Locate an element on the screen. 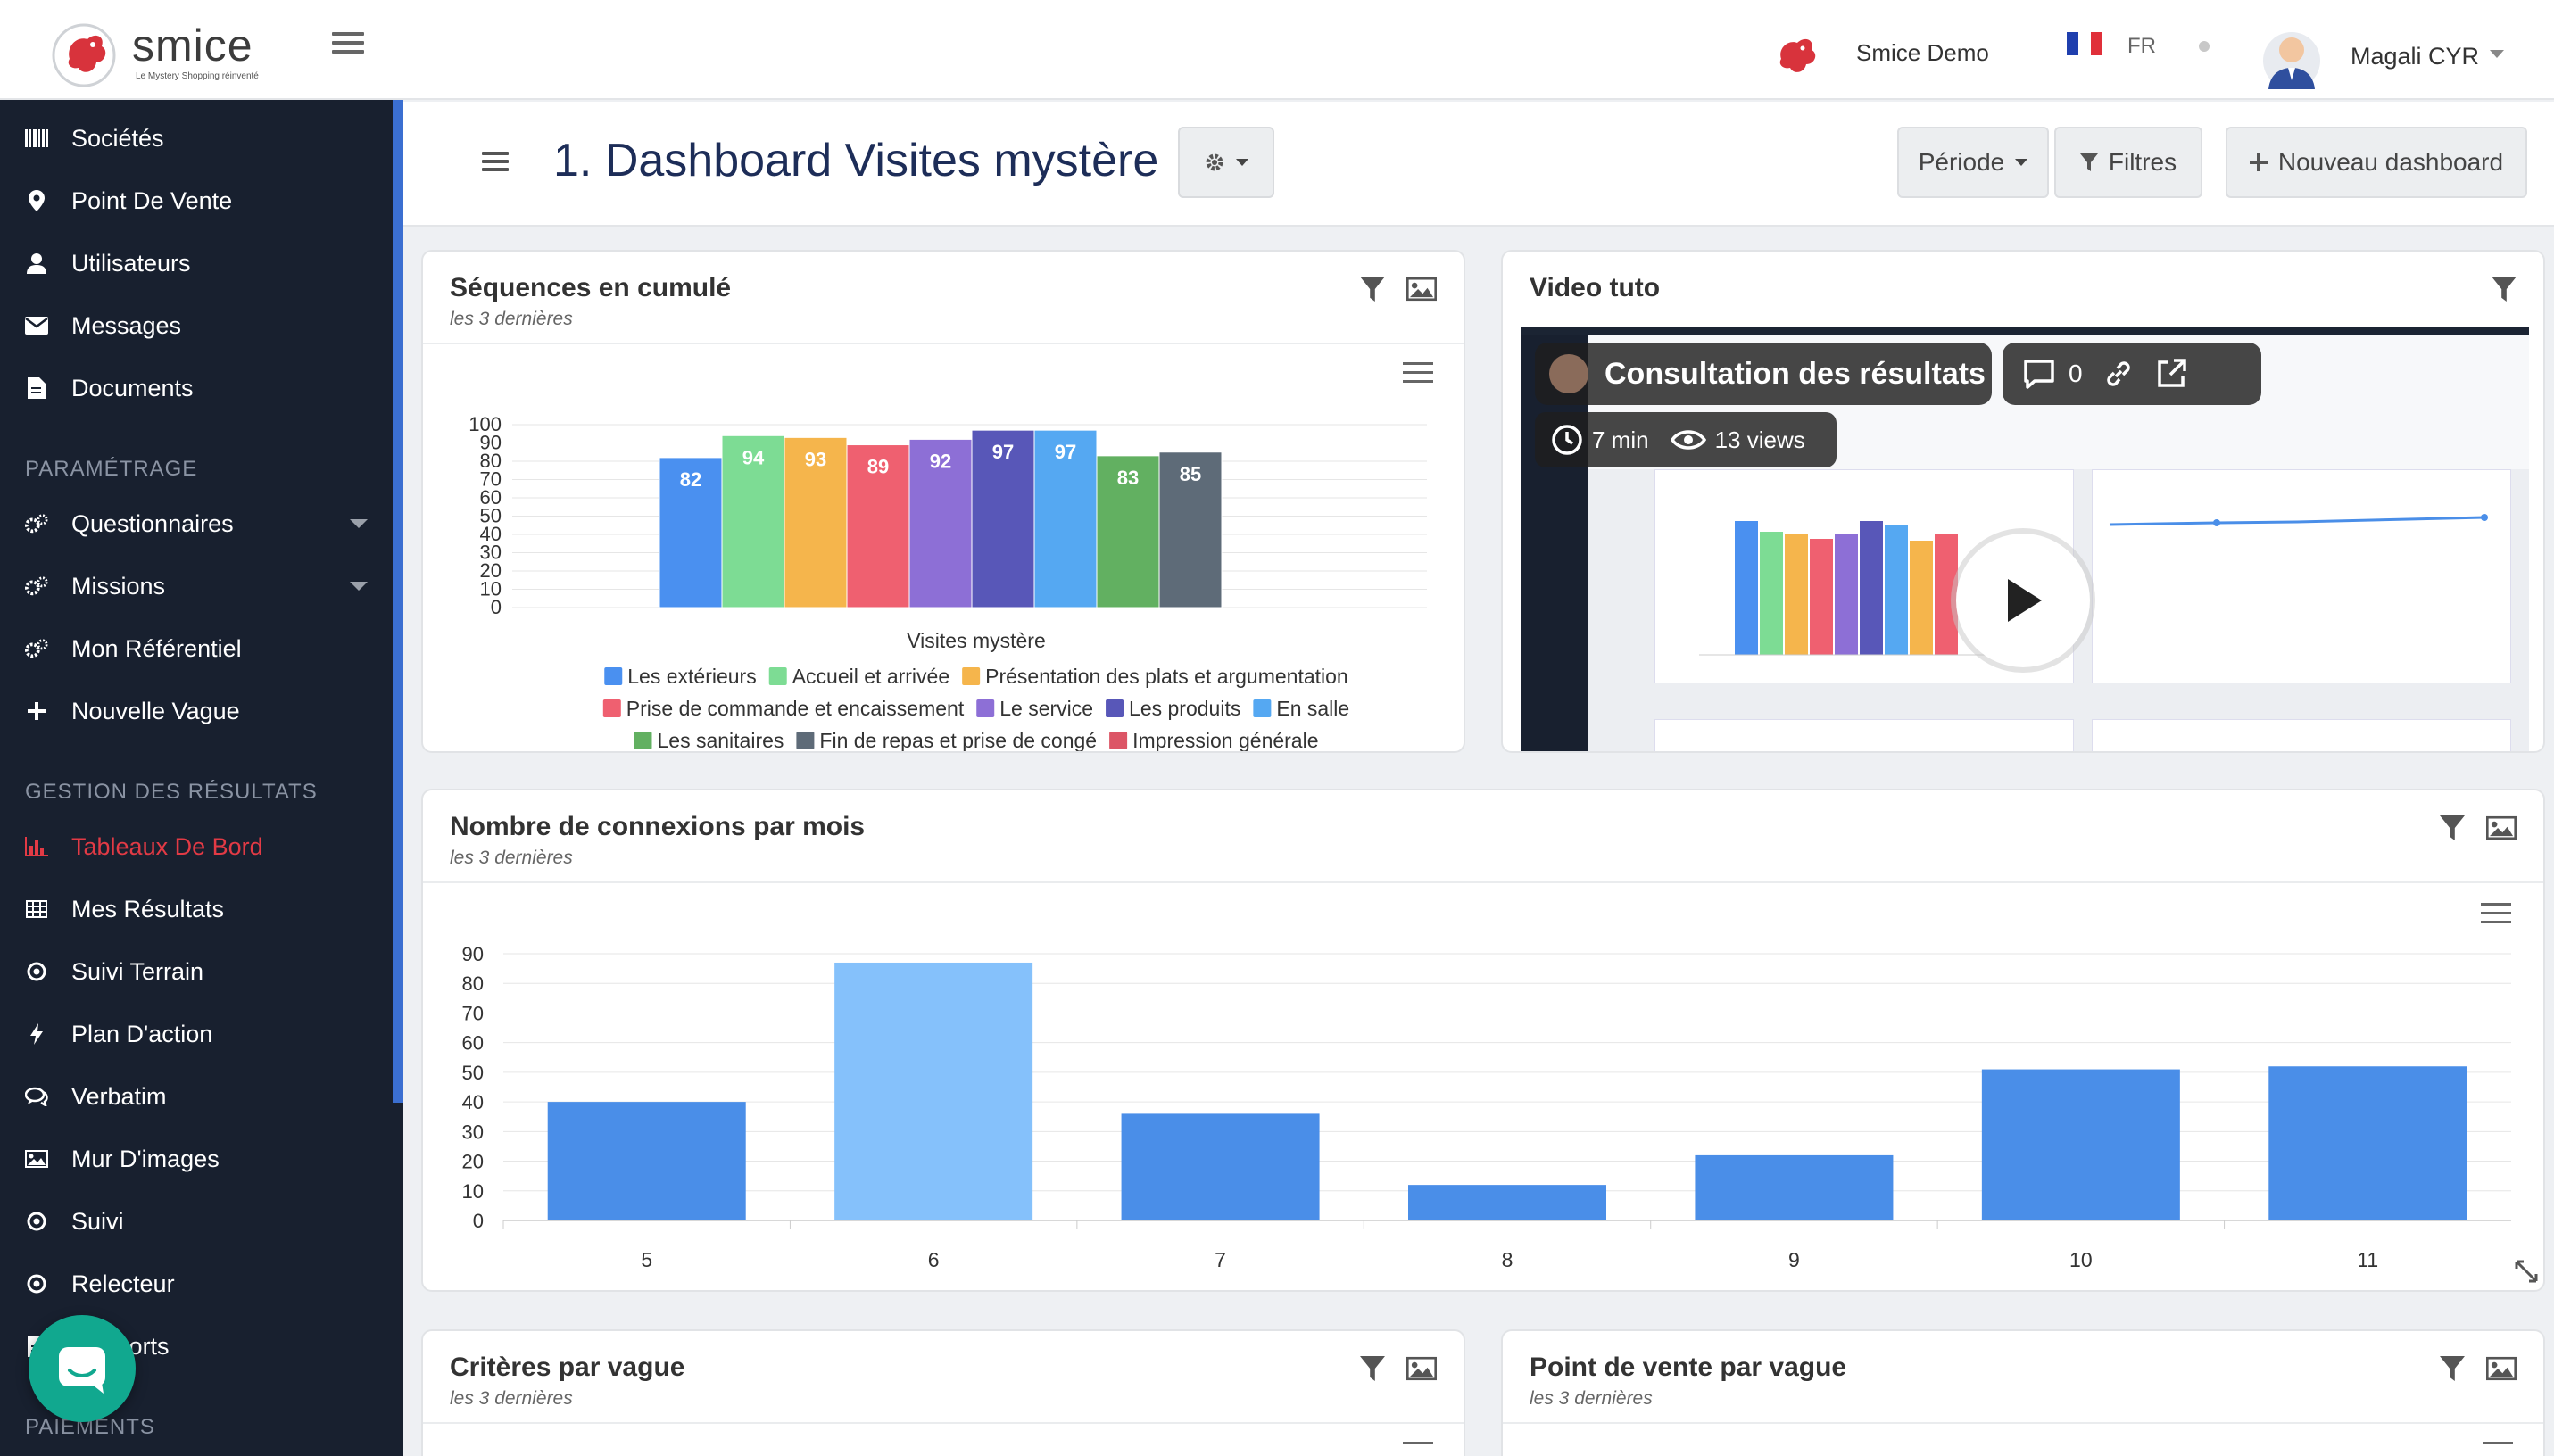 Image resolution: width=2554 pixels, height=1456 pixels. smice-mascot-icon is located at coordinates (84, 55).